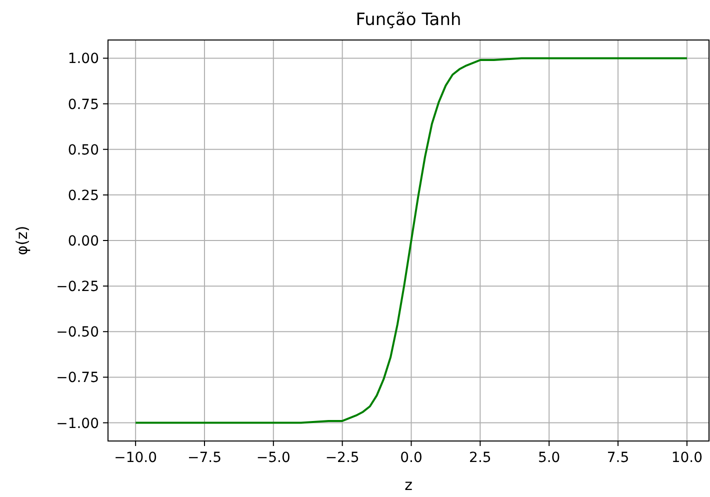 This screenshot has height=497, width=710. Describe the element at coordinates (83, 59) in the screenshot. I see `y-tick-label: 1.00` at that location.